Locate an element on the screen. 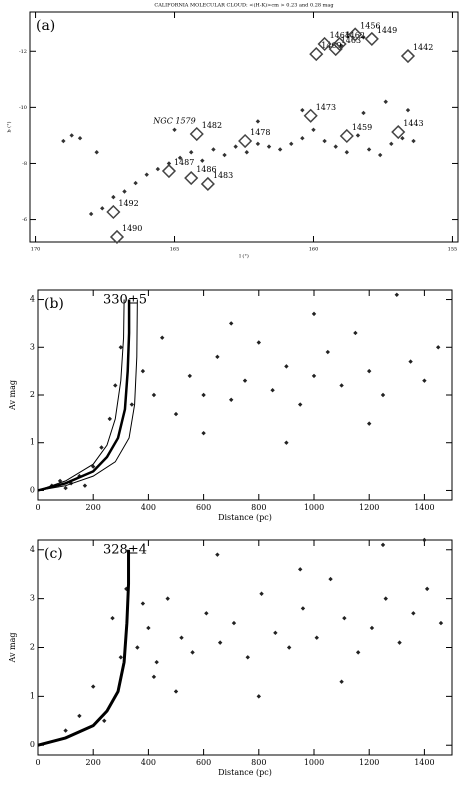 This screenshot has width=463, height=790. cluster-label: 1492 is located at coordinates (128, 203).